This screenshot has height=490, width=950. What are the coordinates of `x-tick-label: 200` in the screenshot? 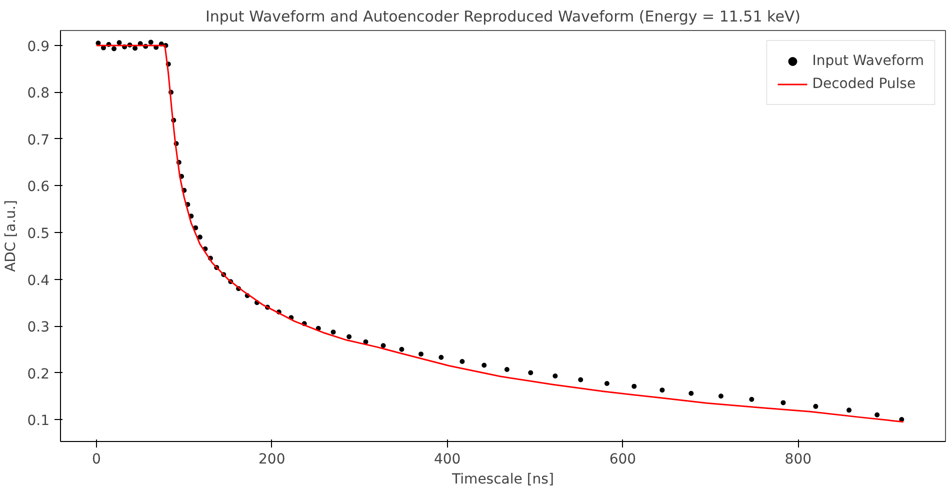 It's located at (272, 460).